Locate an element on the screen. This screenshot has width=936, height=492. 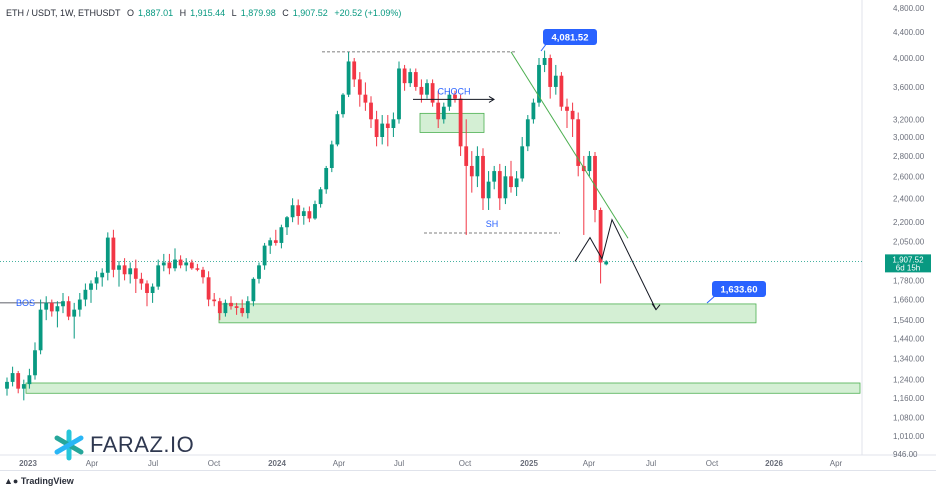
price-tick-label: 4,000.00 is located at coordinates (909, 58).